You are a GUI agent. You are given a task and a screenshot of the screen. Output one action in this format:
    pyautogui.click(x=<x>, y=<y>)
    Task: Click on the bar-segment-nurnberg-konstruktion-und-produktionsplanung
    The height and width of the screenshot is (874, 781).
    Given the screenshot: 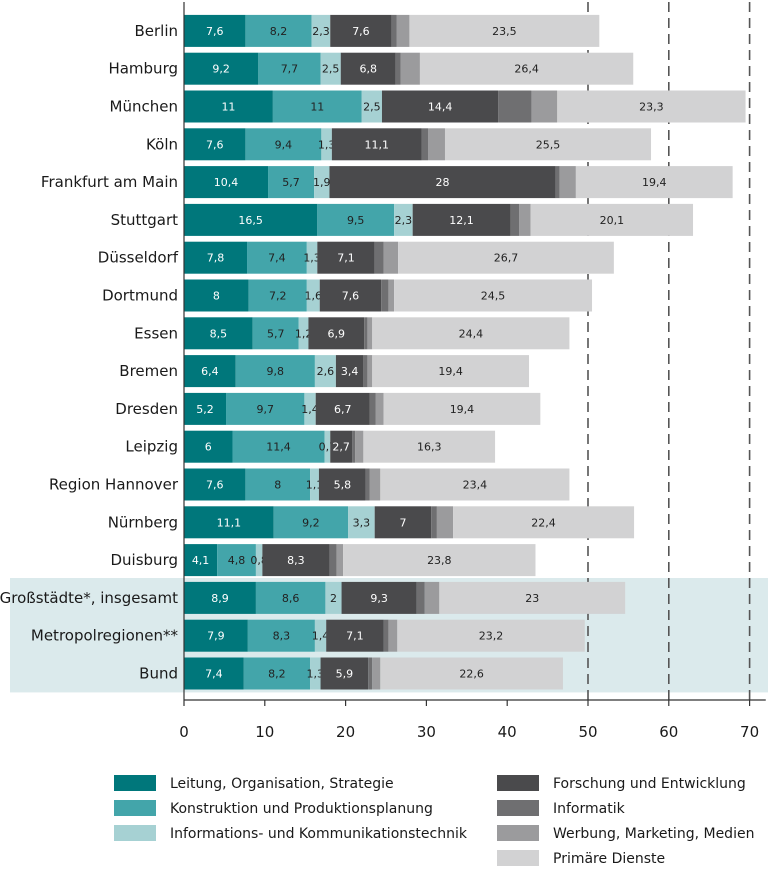 What is the action you would take?
    pyautogui.click(x=311, y=522)
    